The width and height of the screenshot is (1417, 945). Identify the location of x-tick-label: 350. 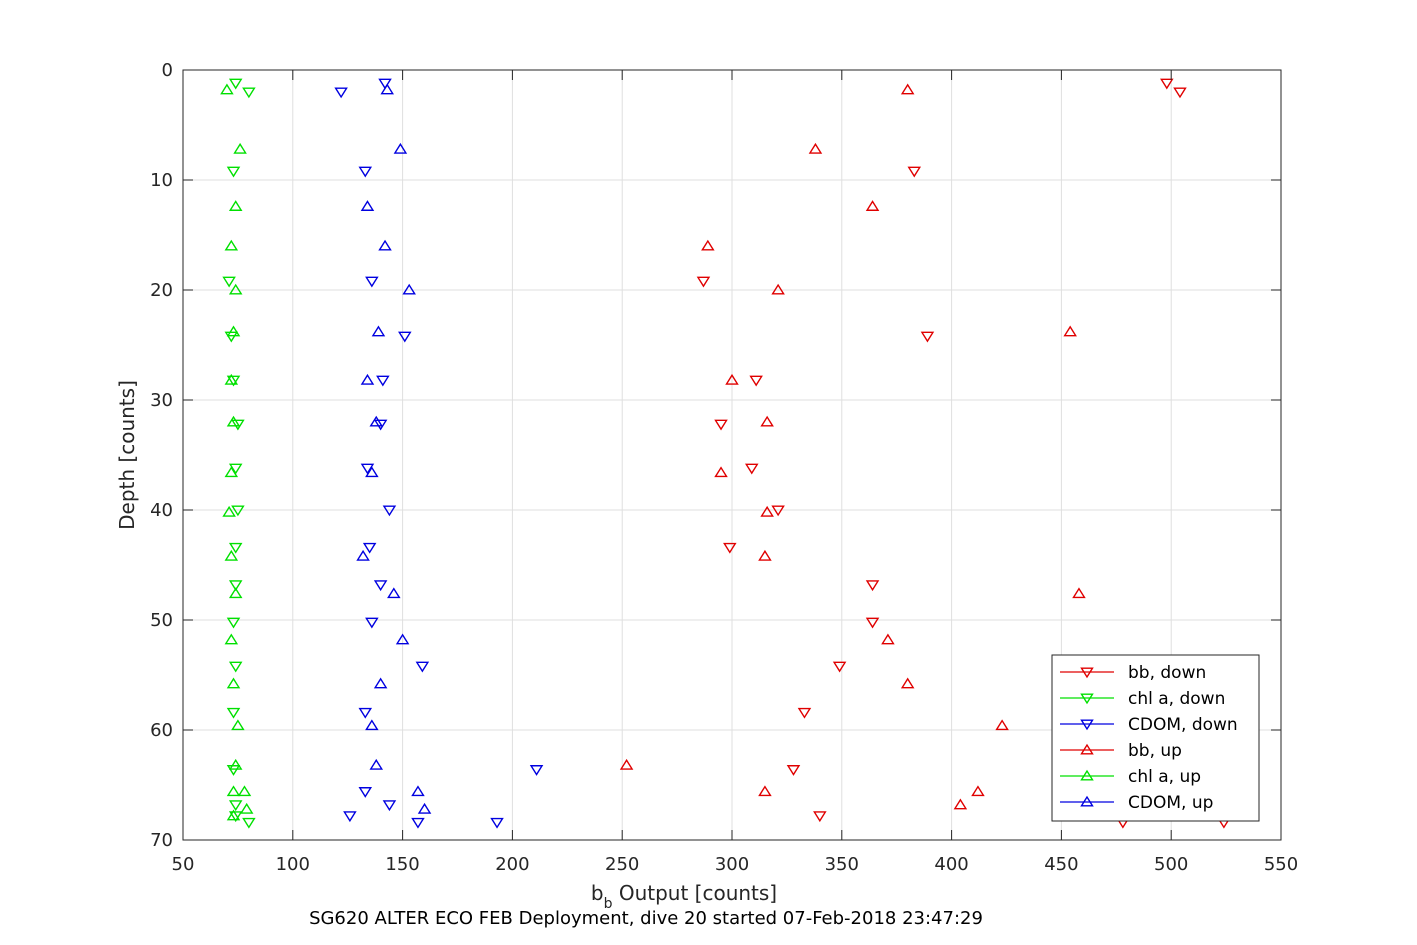
(842, 864).